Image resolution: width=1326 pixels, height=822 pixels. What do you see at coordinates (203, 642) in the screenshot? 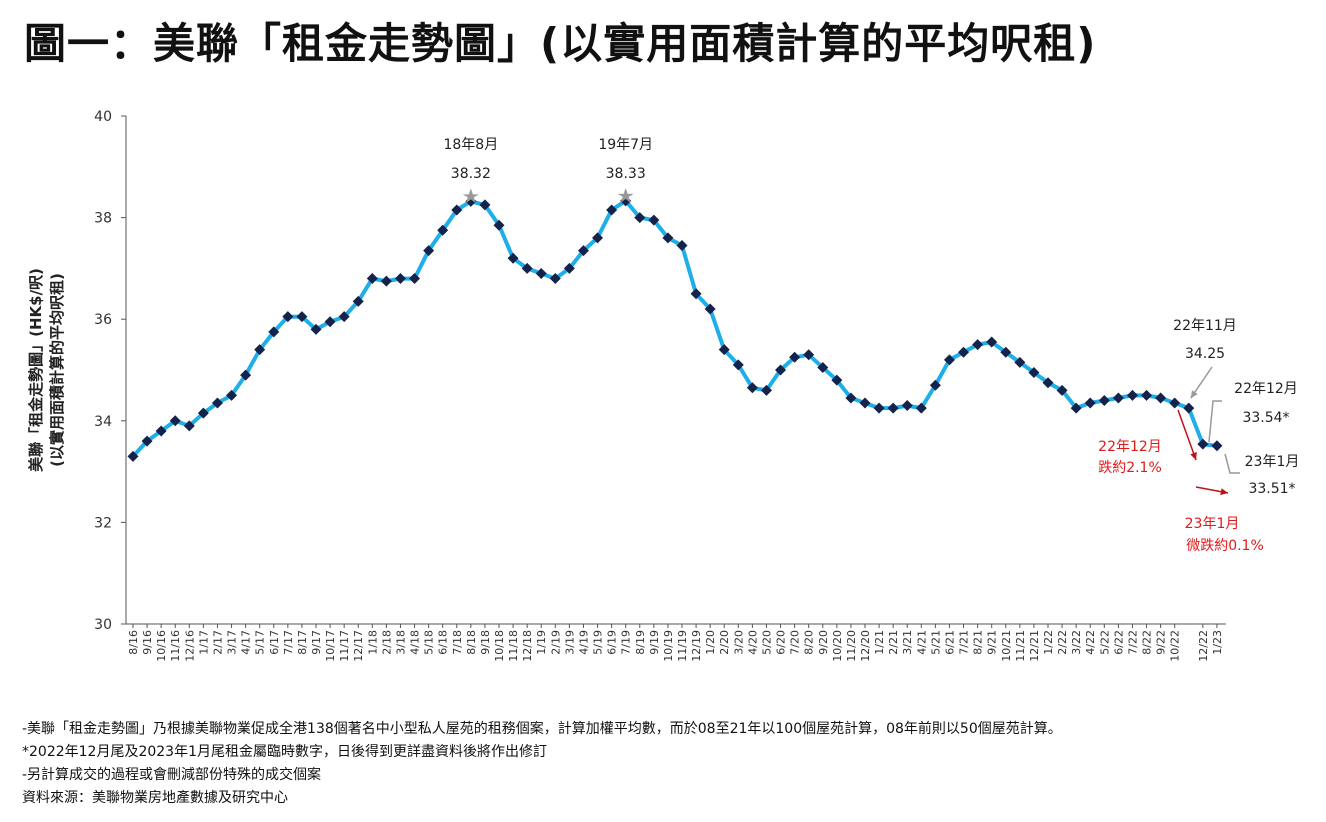
I see `x-tick-label: 1/17` at bounding box center [203, 642].